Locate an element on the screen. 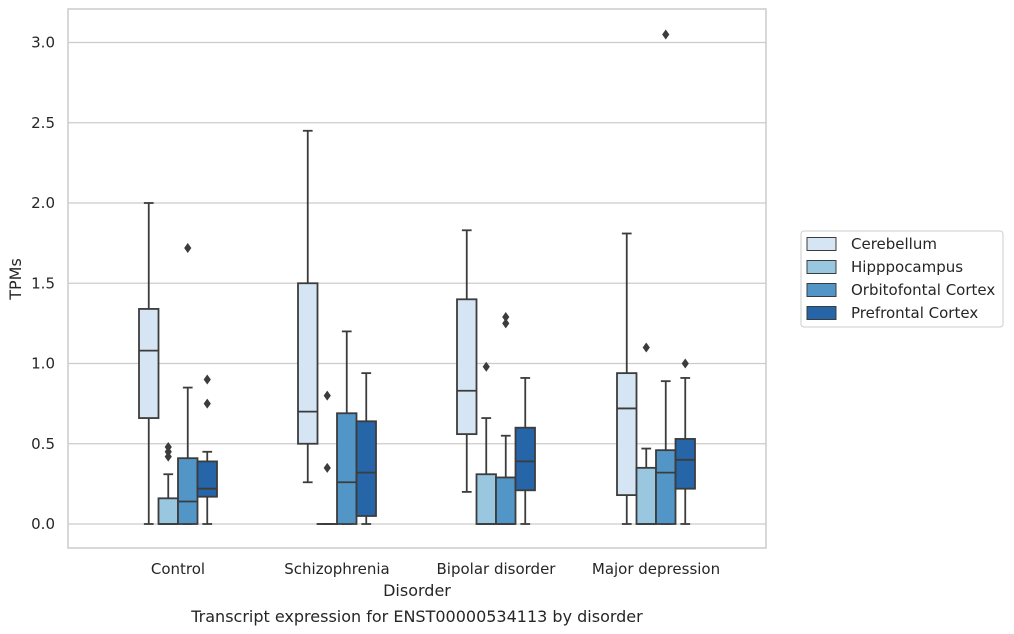 This screenshot has height=634, width=1014. x-tick-label: Schizophrenia is located at coordinates (336, 569).